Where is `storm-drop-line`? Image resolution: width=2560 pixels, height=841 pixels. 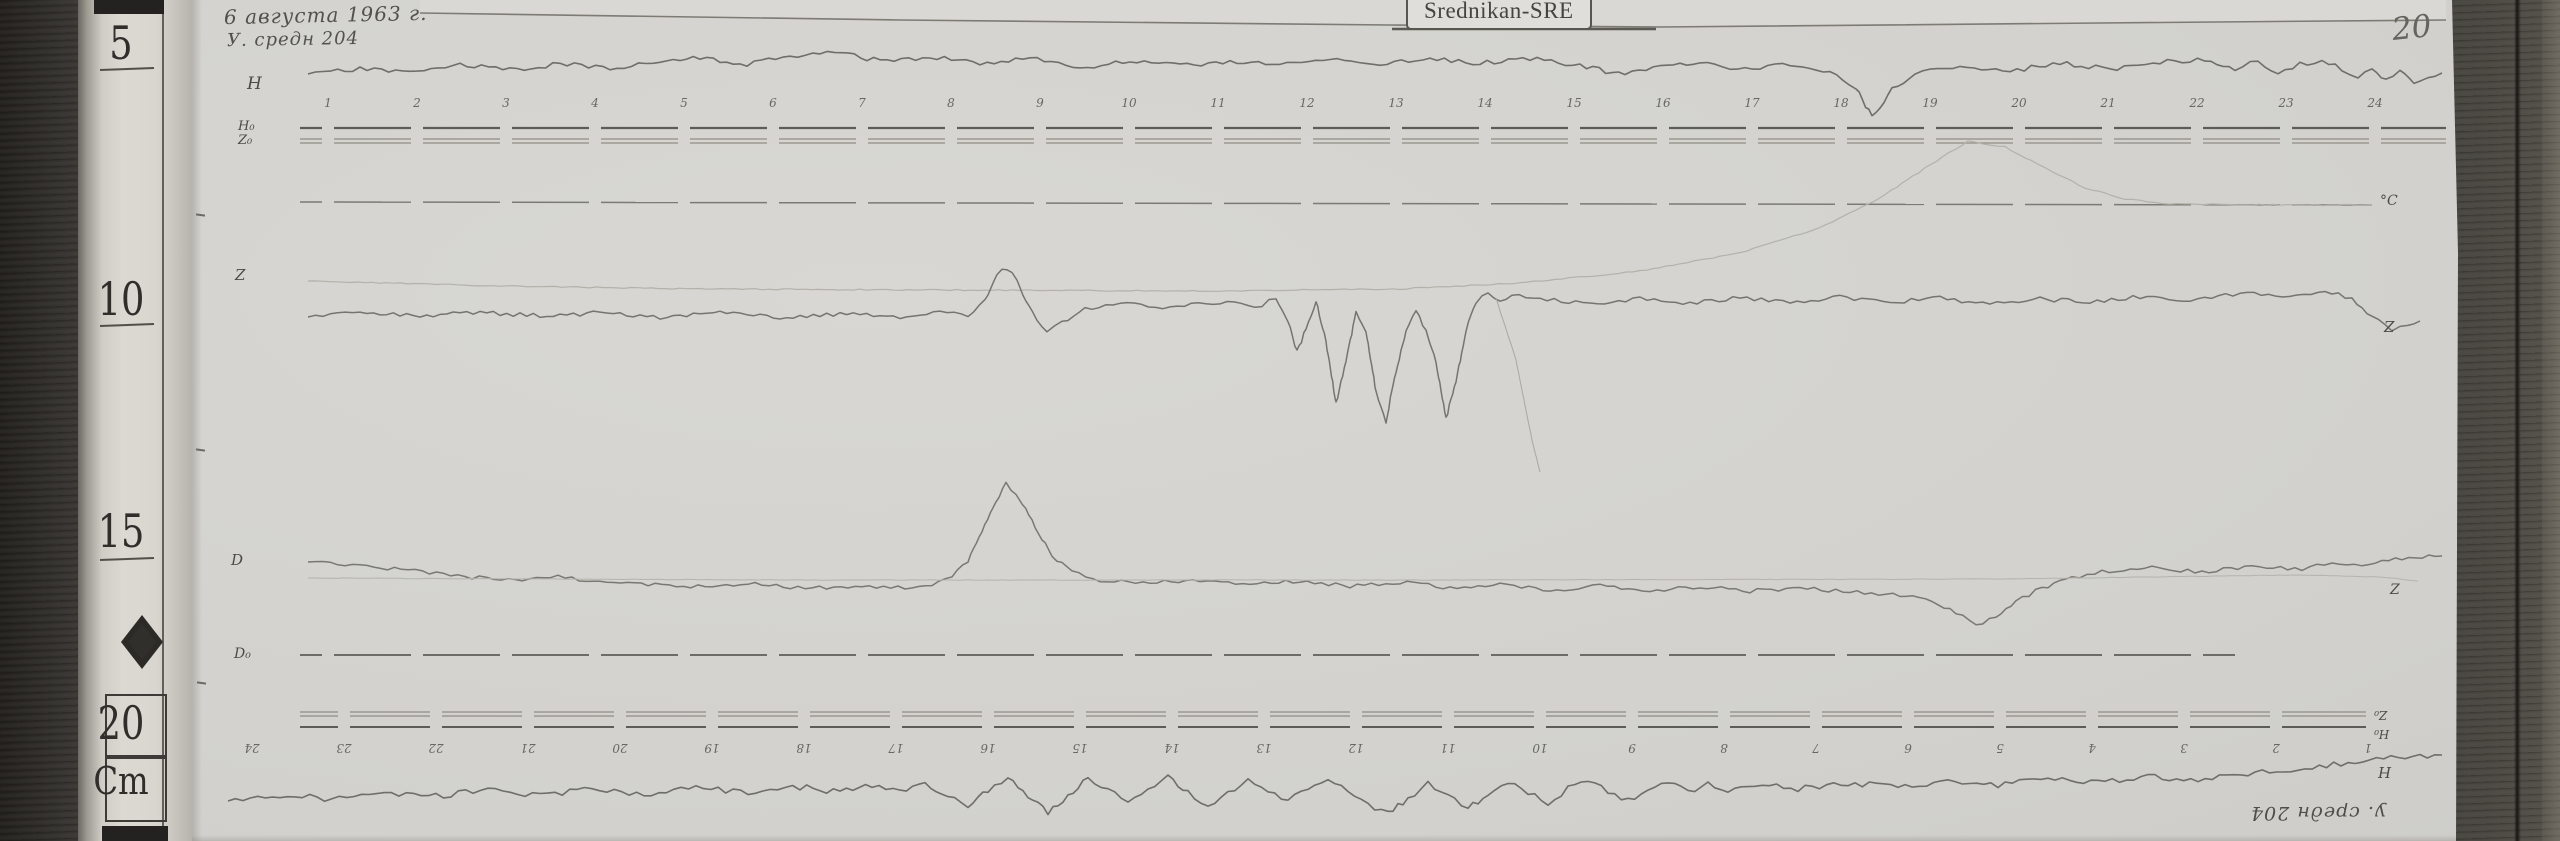 storm-drop-line is located at coordinates (1518, 385).